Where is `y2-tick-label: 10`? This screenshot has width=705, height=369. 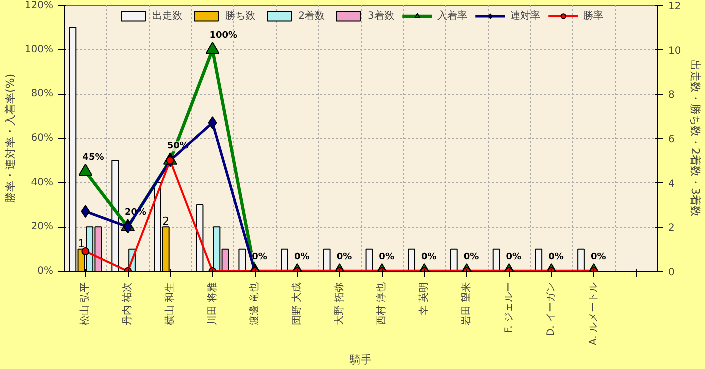 y2-tick-label: 10 is located at coordinates (675, 51).